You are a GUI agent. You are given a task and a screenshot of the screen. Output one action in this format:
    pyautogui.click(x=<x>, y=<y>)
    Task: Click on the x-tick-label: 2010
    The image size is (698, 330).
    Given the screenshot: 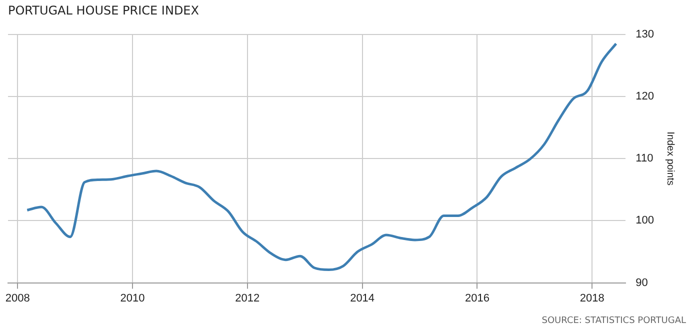 What is the action you would take?
    pyautogui.click(x=132, y=298)
    